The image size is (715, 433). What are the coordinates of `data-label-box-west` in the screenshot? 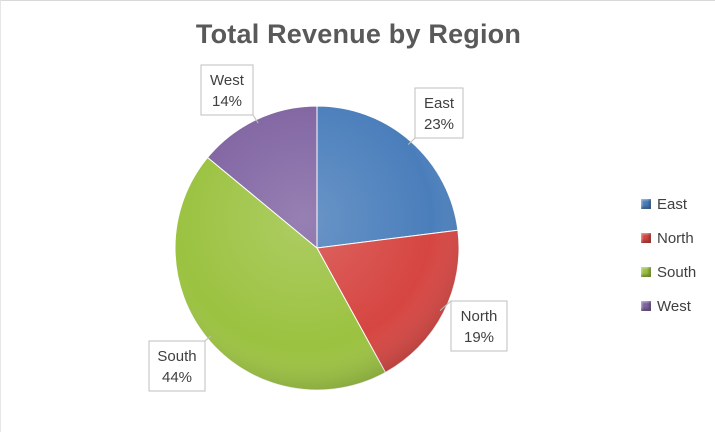 It's located at (227, 90).